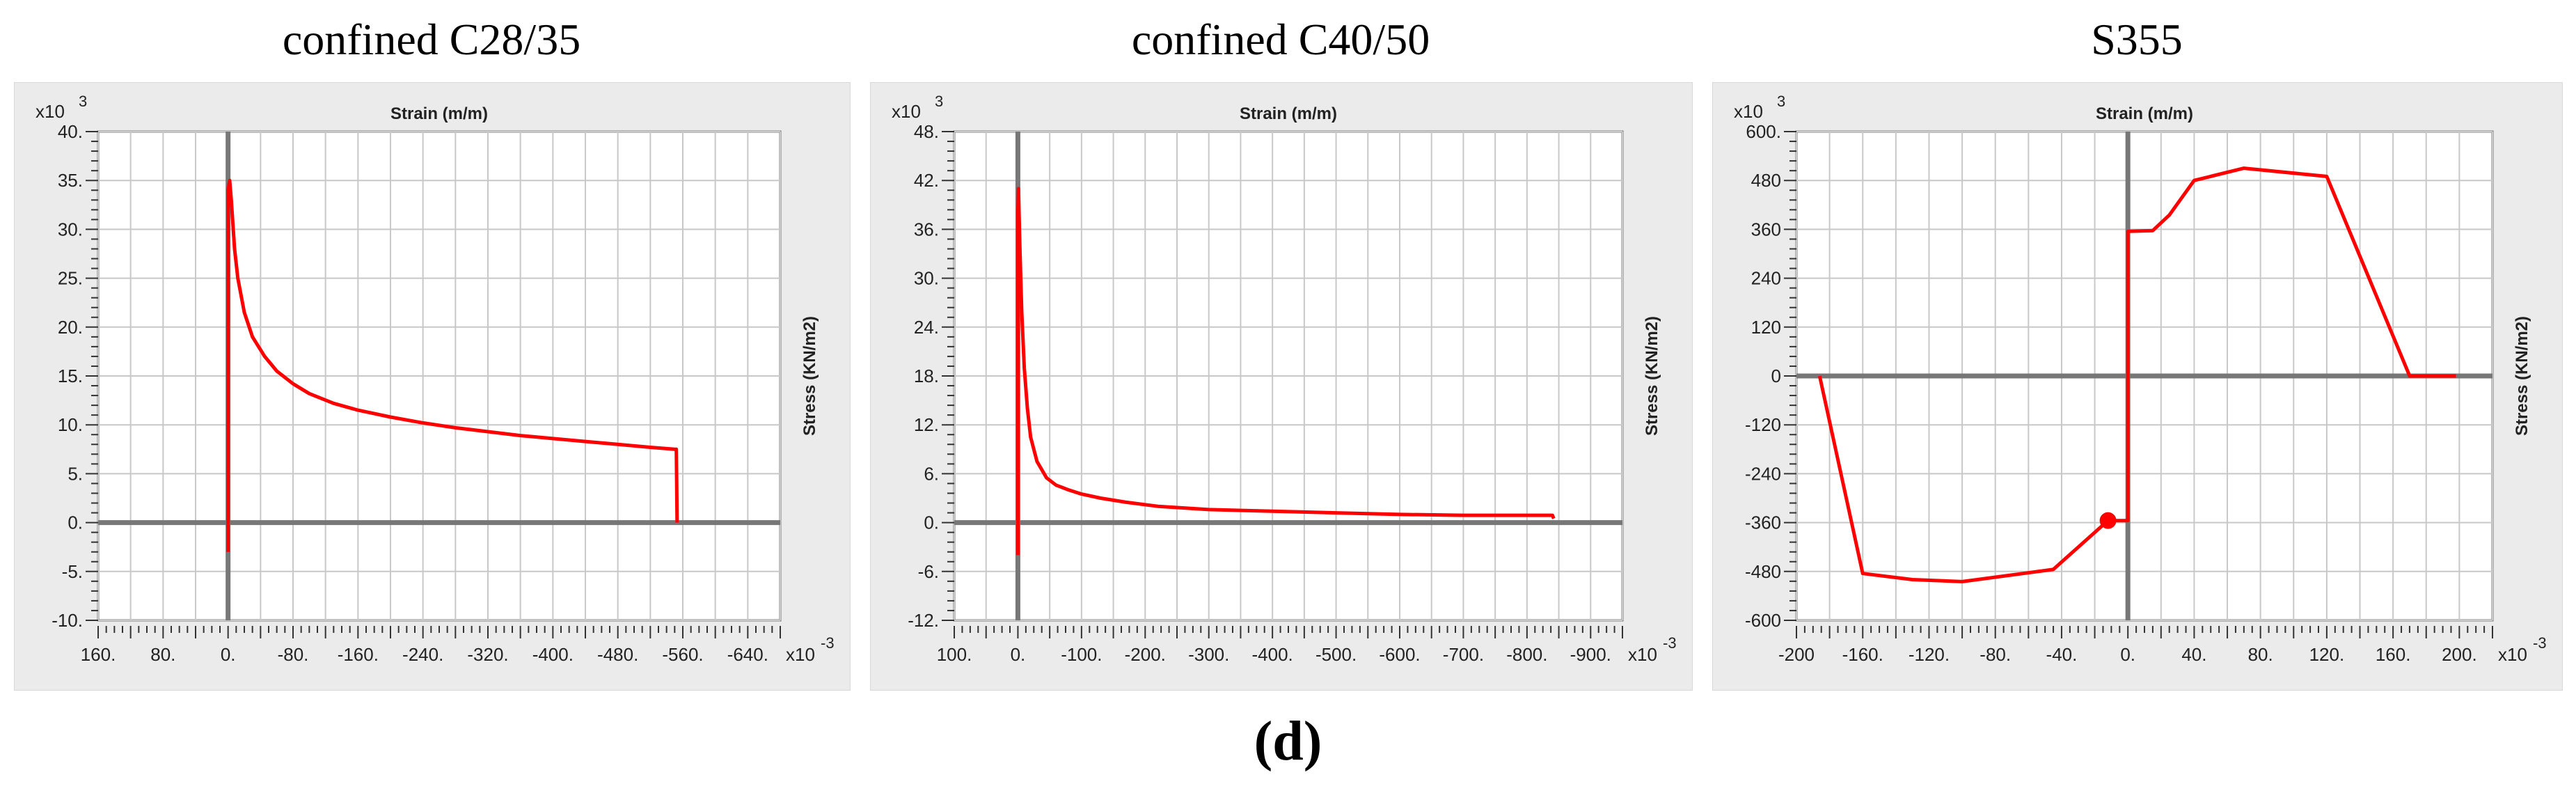 The image size is (2576, 793). I want to click on x-tick-label: 200., so click(2459, 654).